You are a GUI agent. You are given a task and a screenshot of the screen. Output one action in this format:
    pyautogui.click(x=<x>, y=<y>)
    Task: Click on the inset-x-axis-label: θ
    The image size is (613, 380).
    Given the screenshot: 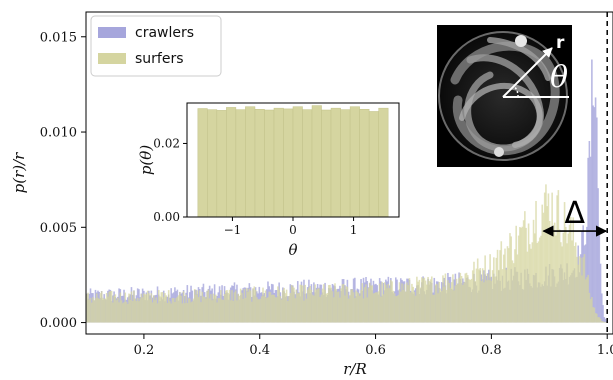 What is the action you would take?
    pyautogui.click(x=292, y=250)
    